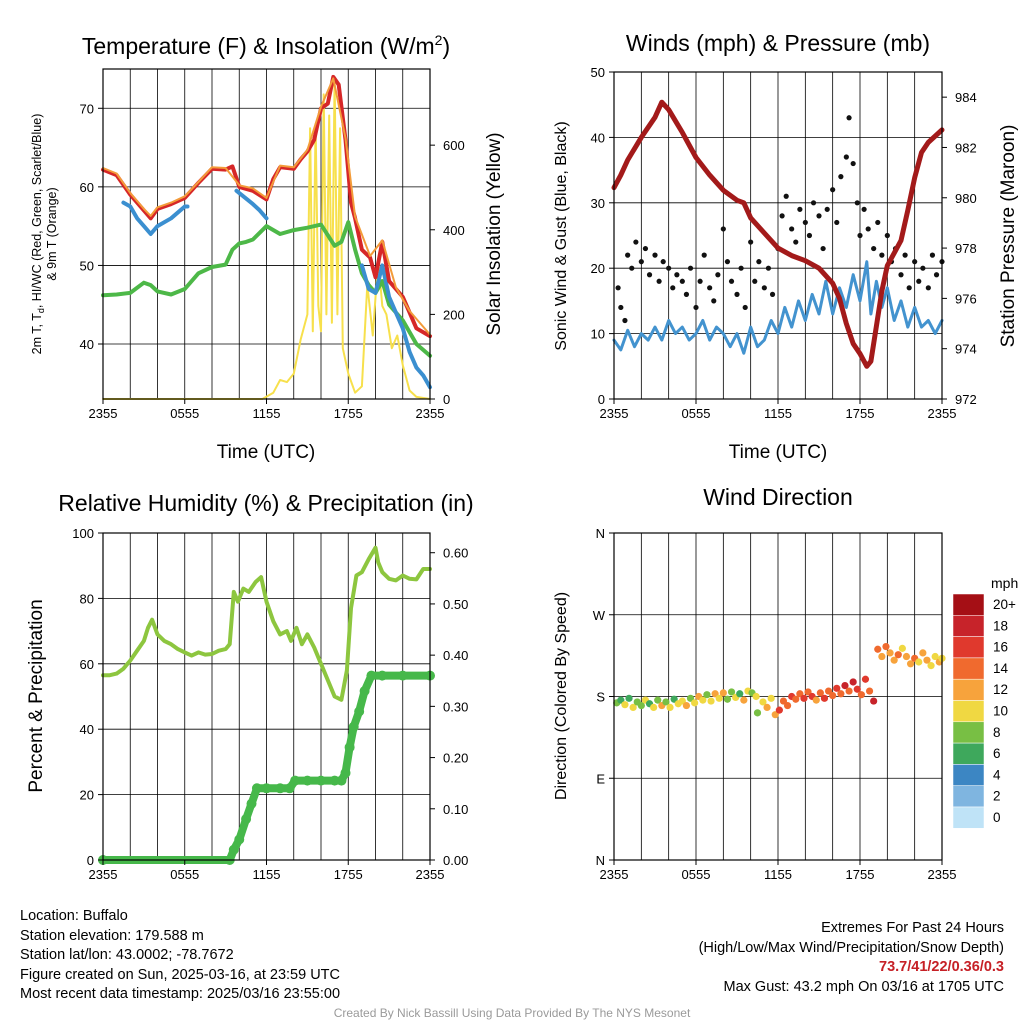  Describe the element at coordinates (1004, 583) in the screenshot. I see `speed-legend-unit: mph` at that location.